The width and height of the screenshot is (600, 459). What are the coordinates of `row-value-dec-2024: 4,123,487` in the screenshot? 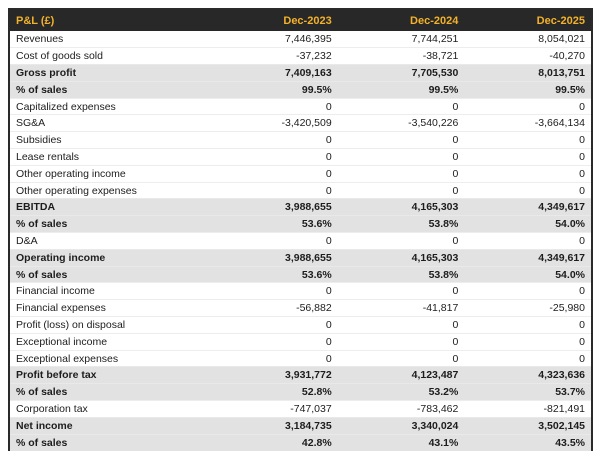 It's located at (401, 375).